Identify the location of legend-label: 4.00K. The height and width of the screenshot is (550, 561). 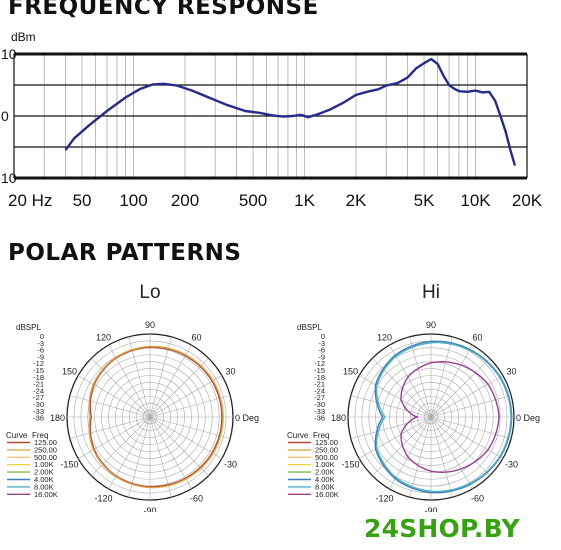
(44, 479).